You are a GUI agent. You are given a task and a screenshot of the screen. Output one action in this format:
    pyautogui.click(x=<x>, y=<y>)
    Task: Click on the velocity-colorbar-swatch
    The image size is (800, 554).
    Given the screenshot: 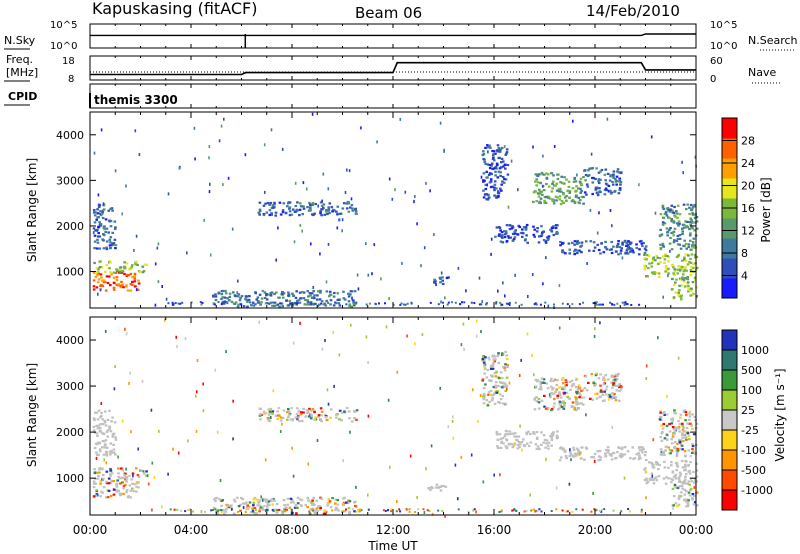 What is the action you would take?
    pyautogui.click(x=729, y=340)
    